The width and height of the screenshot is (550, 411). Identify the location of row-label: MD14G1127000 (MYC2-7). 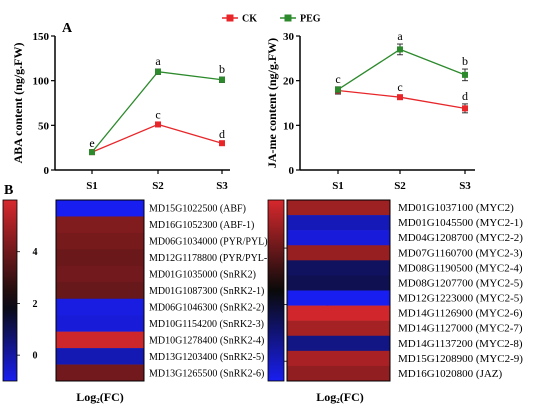
(460, 329).